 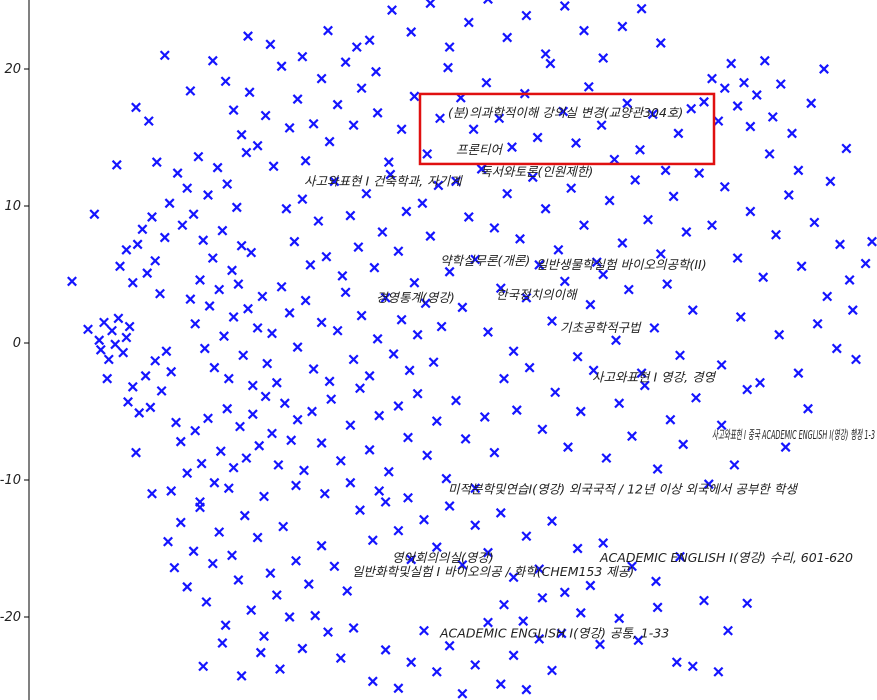 What do you see at coordinates (623, 489) in the screenshot?
I see `annotation-label: 미적분학및연습I(영강) 외국국적 / 12년 이상 외국에서 공부한 학생` at bounding box center [623, 489].